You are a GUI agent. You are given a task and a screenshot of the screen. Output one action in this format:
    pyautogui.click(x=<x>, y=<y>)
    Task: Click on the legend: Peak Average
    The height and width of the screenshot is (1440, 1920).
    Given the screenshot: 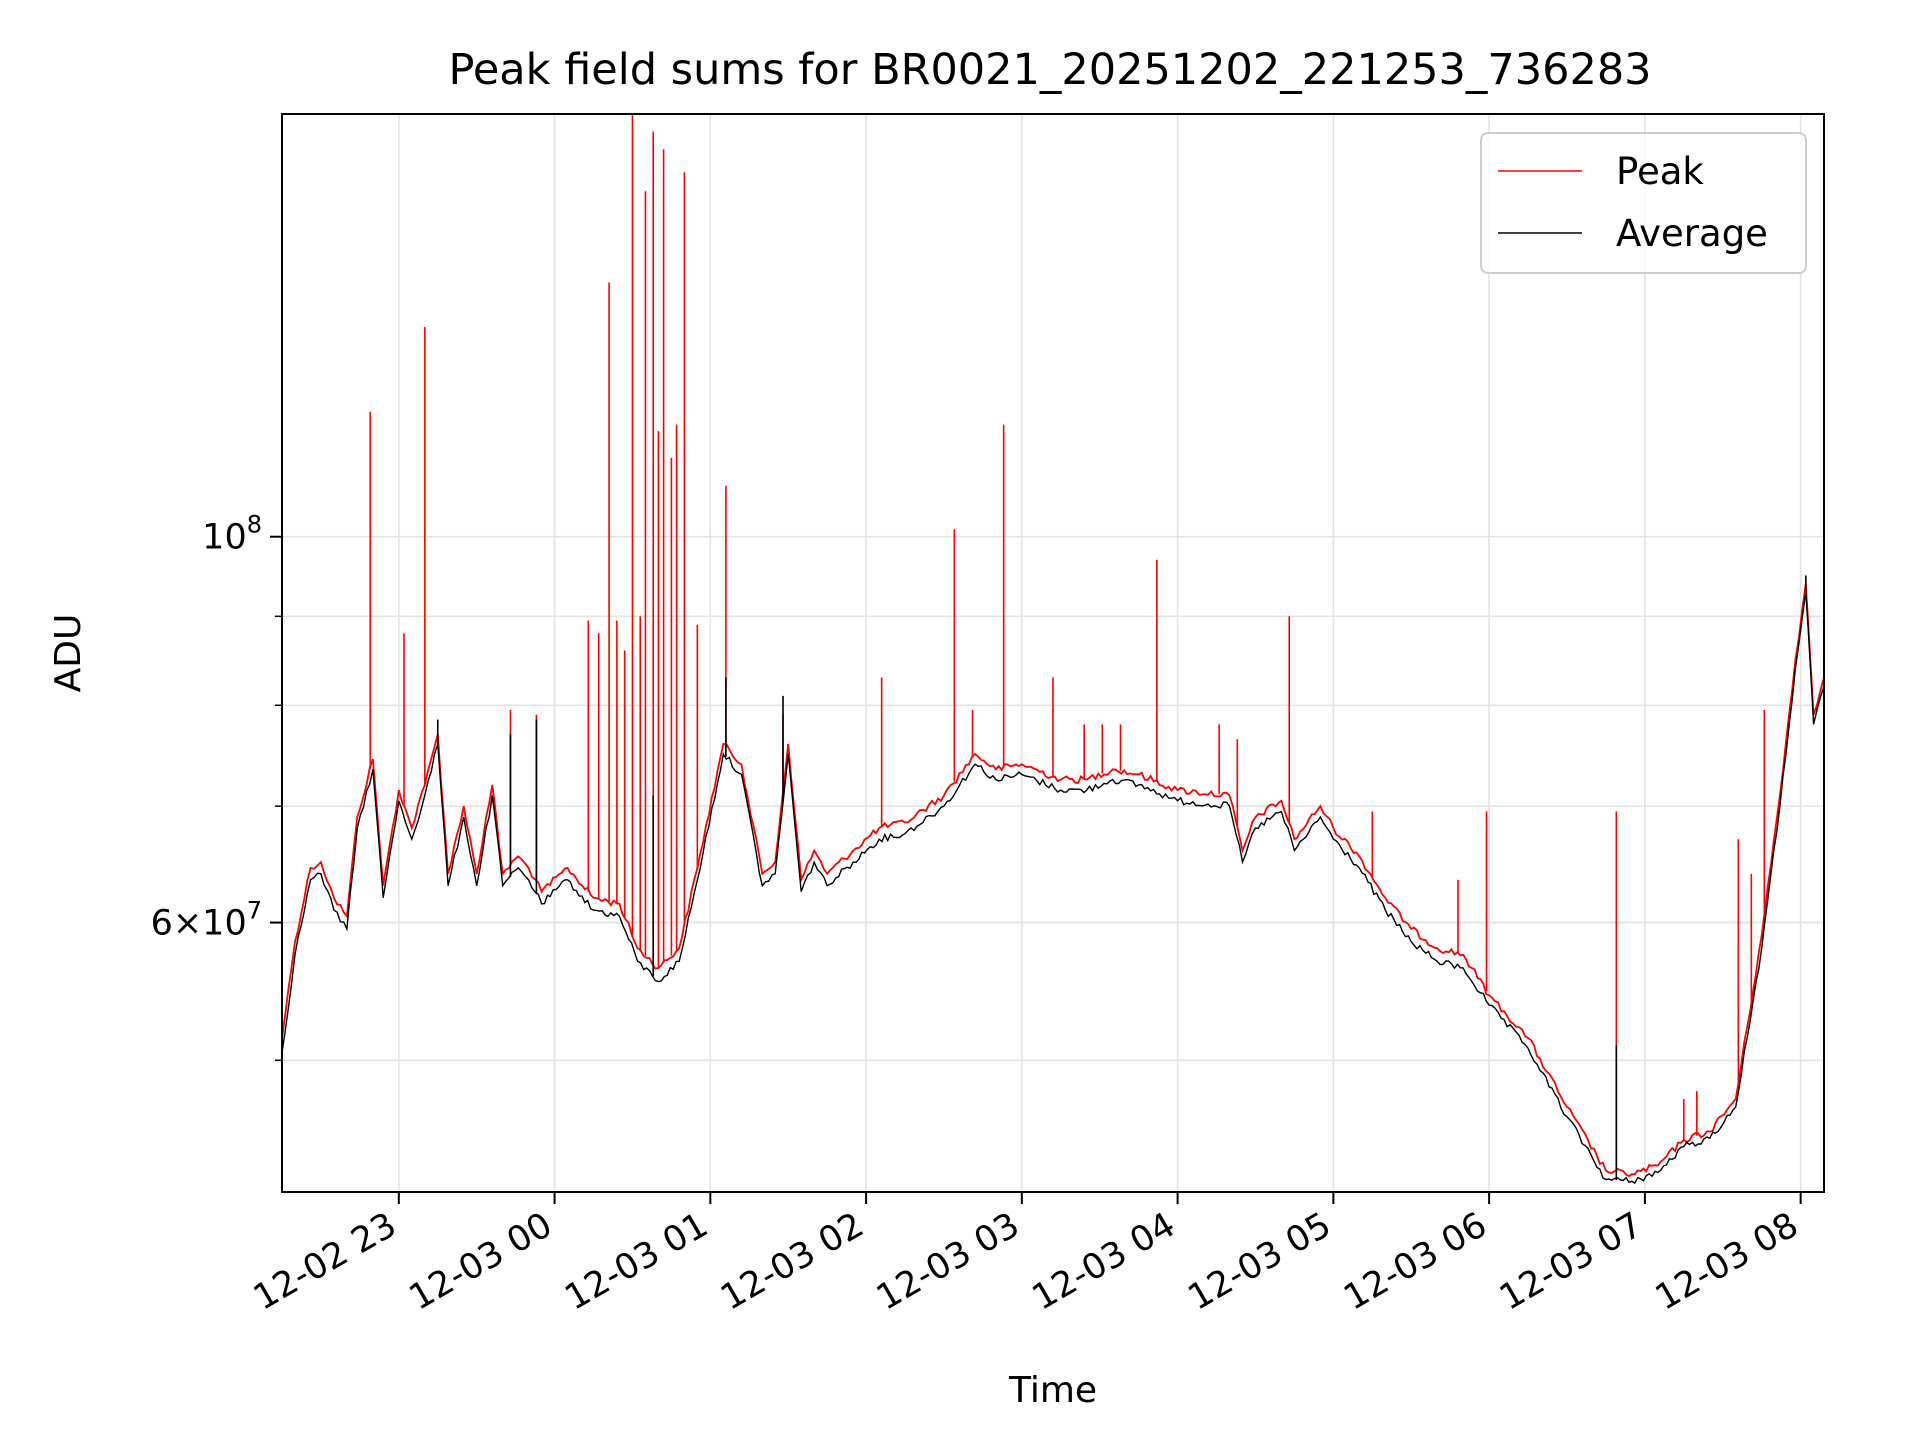 What is the action you would take?
    pyautogui.click(x=1643, y=203)
    